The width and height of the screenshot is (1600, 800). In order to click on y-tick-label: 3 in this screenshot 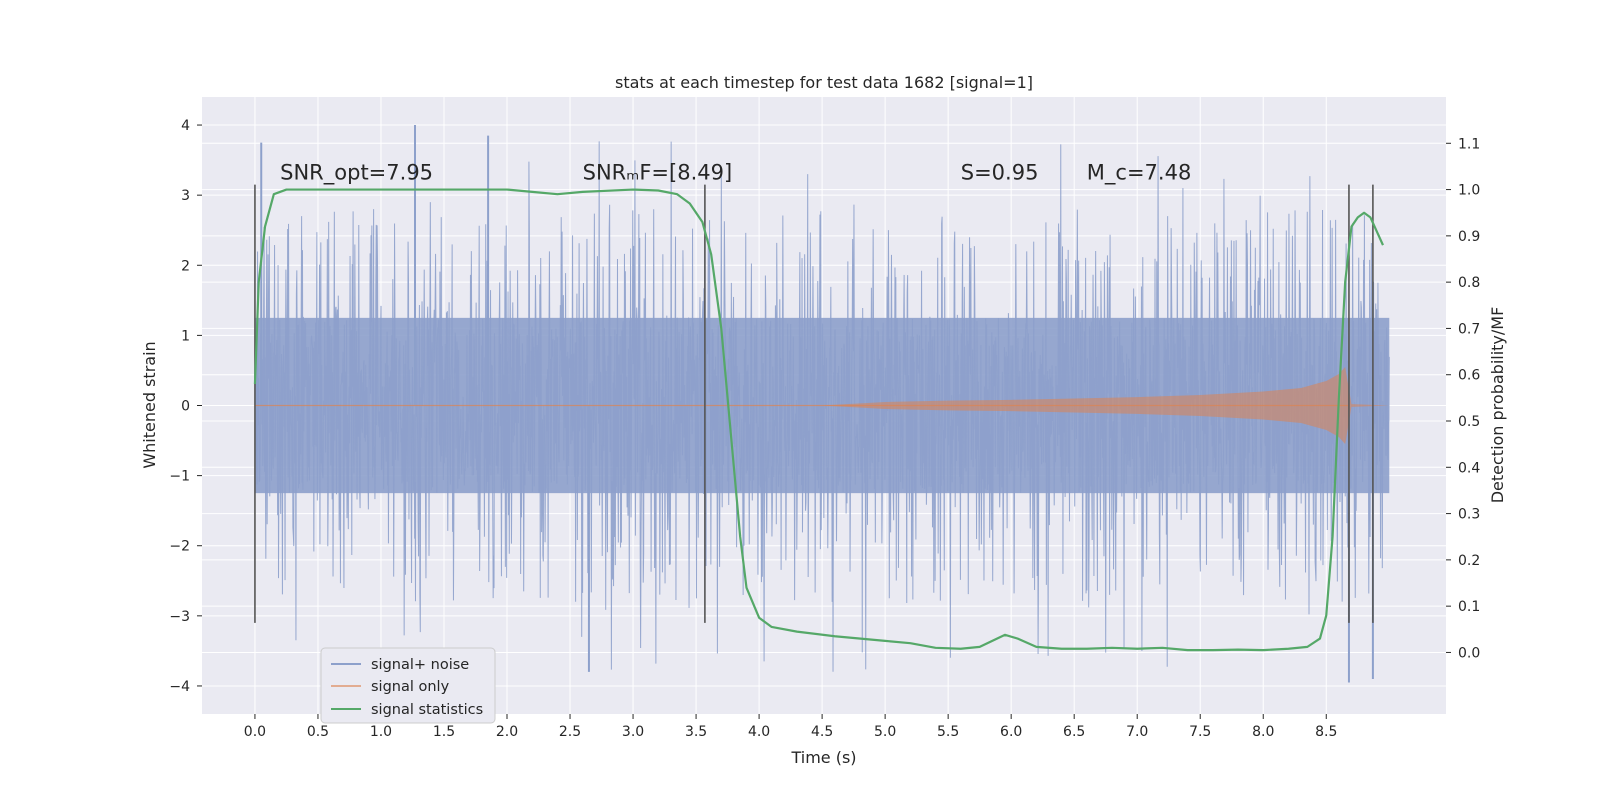, I will do `click(185, 196)`.